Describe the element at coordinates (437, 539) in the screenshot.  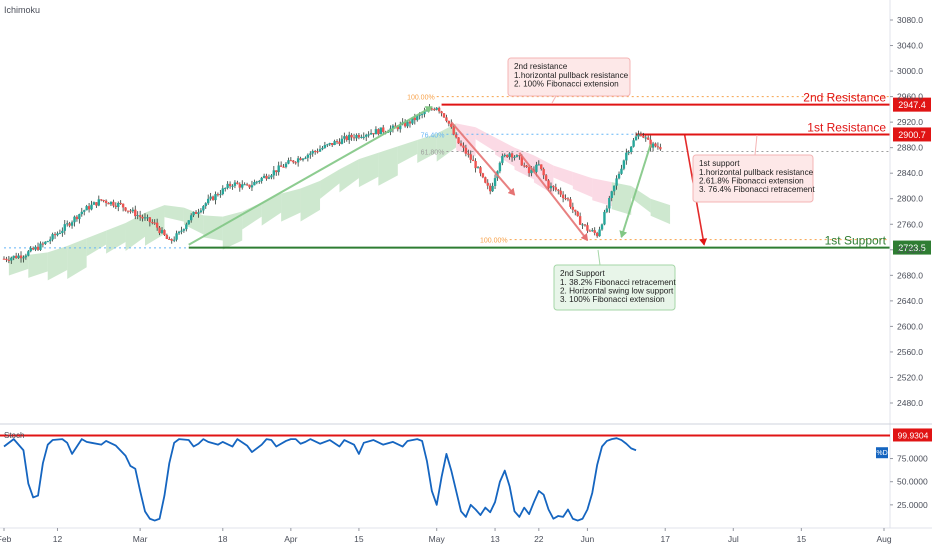
I see `time-tick-label: May` at that location.